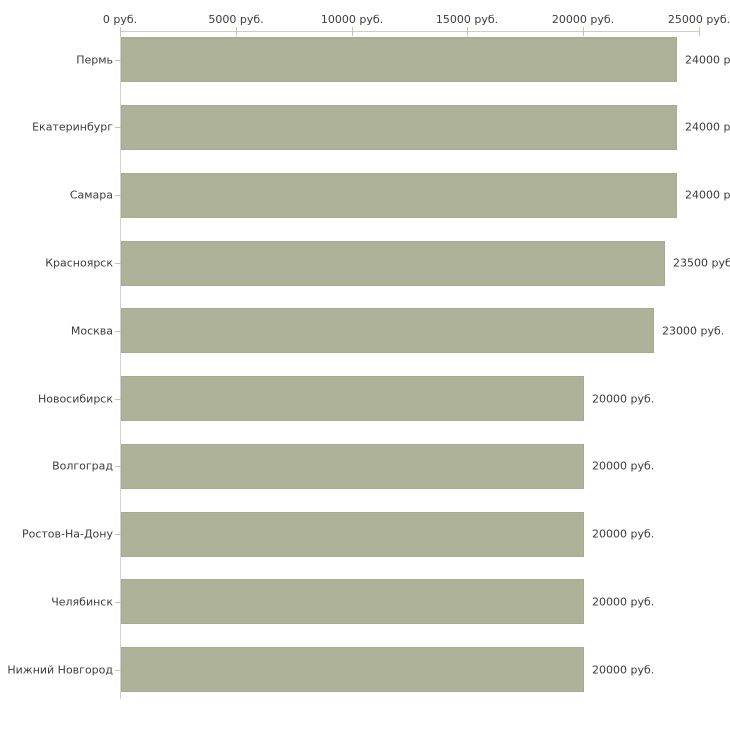 The height and width of the screenshot is (730, 730). What do you see at coordinates (72, 127) in the screenshot?
I see `category-label: Екатеринбург` at bounding box center [72, 127].